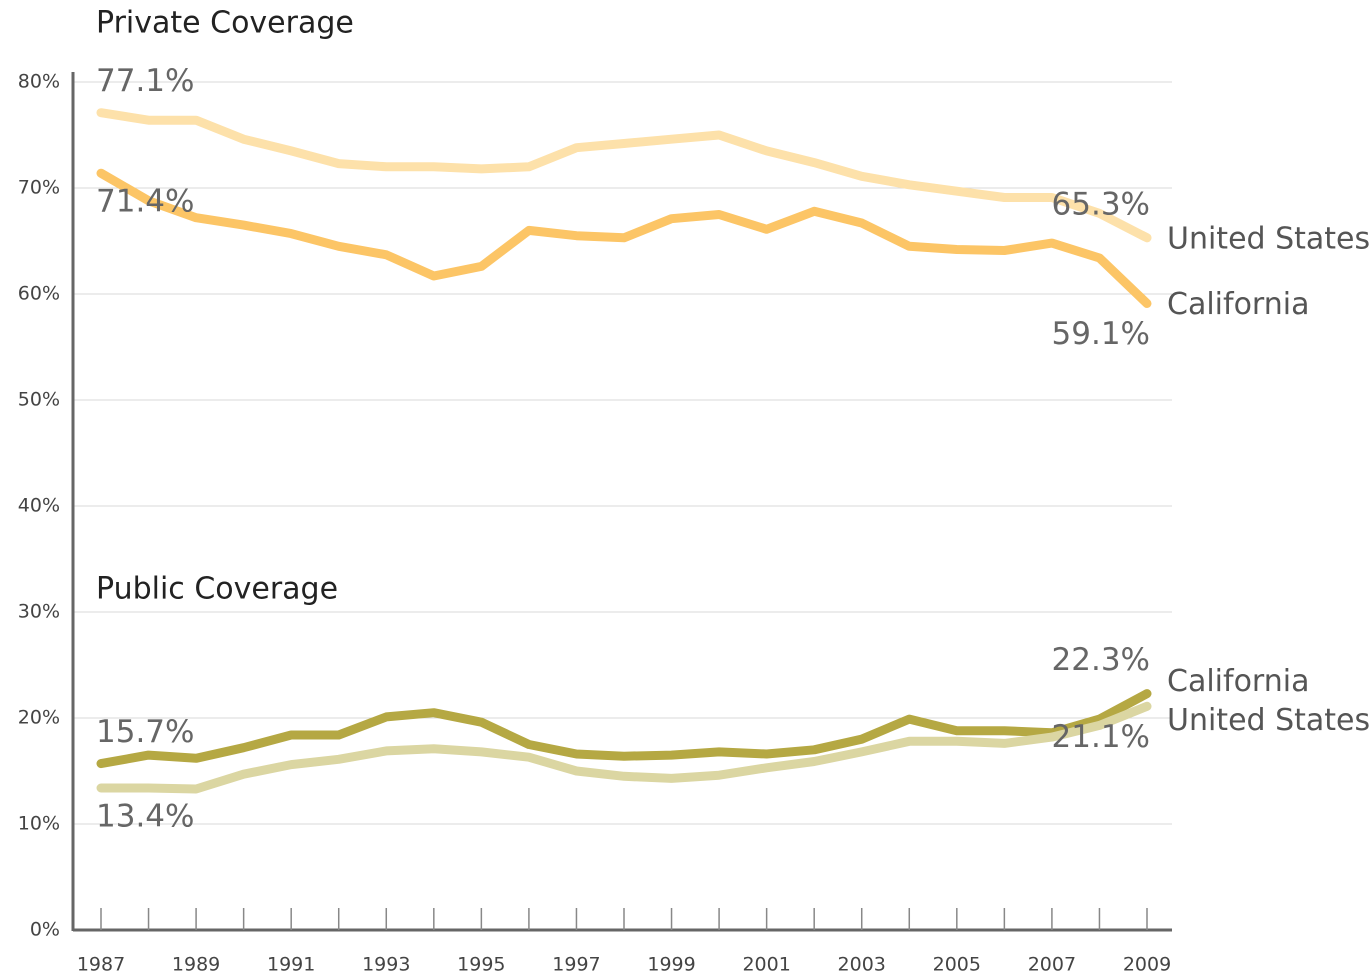 This screenshot has width=1370, height=979. What do you see at coordinates (957, 965) in the screenshot?
I see `x-tick-label: 2005` at bounding box center [957, 965].